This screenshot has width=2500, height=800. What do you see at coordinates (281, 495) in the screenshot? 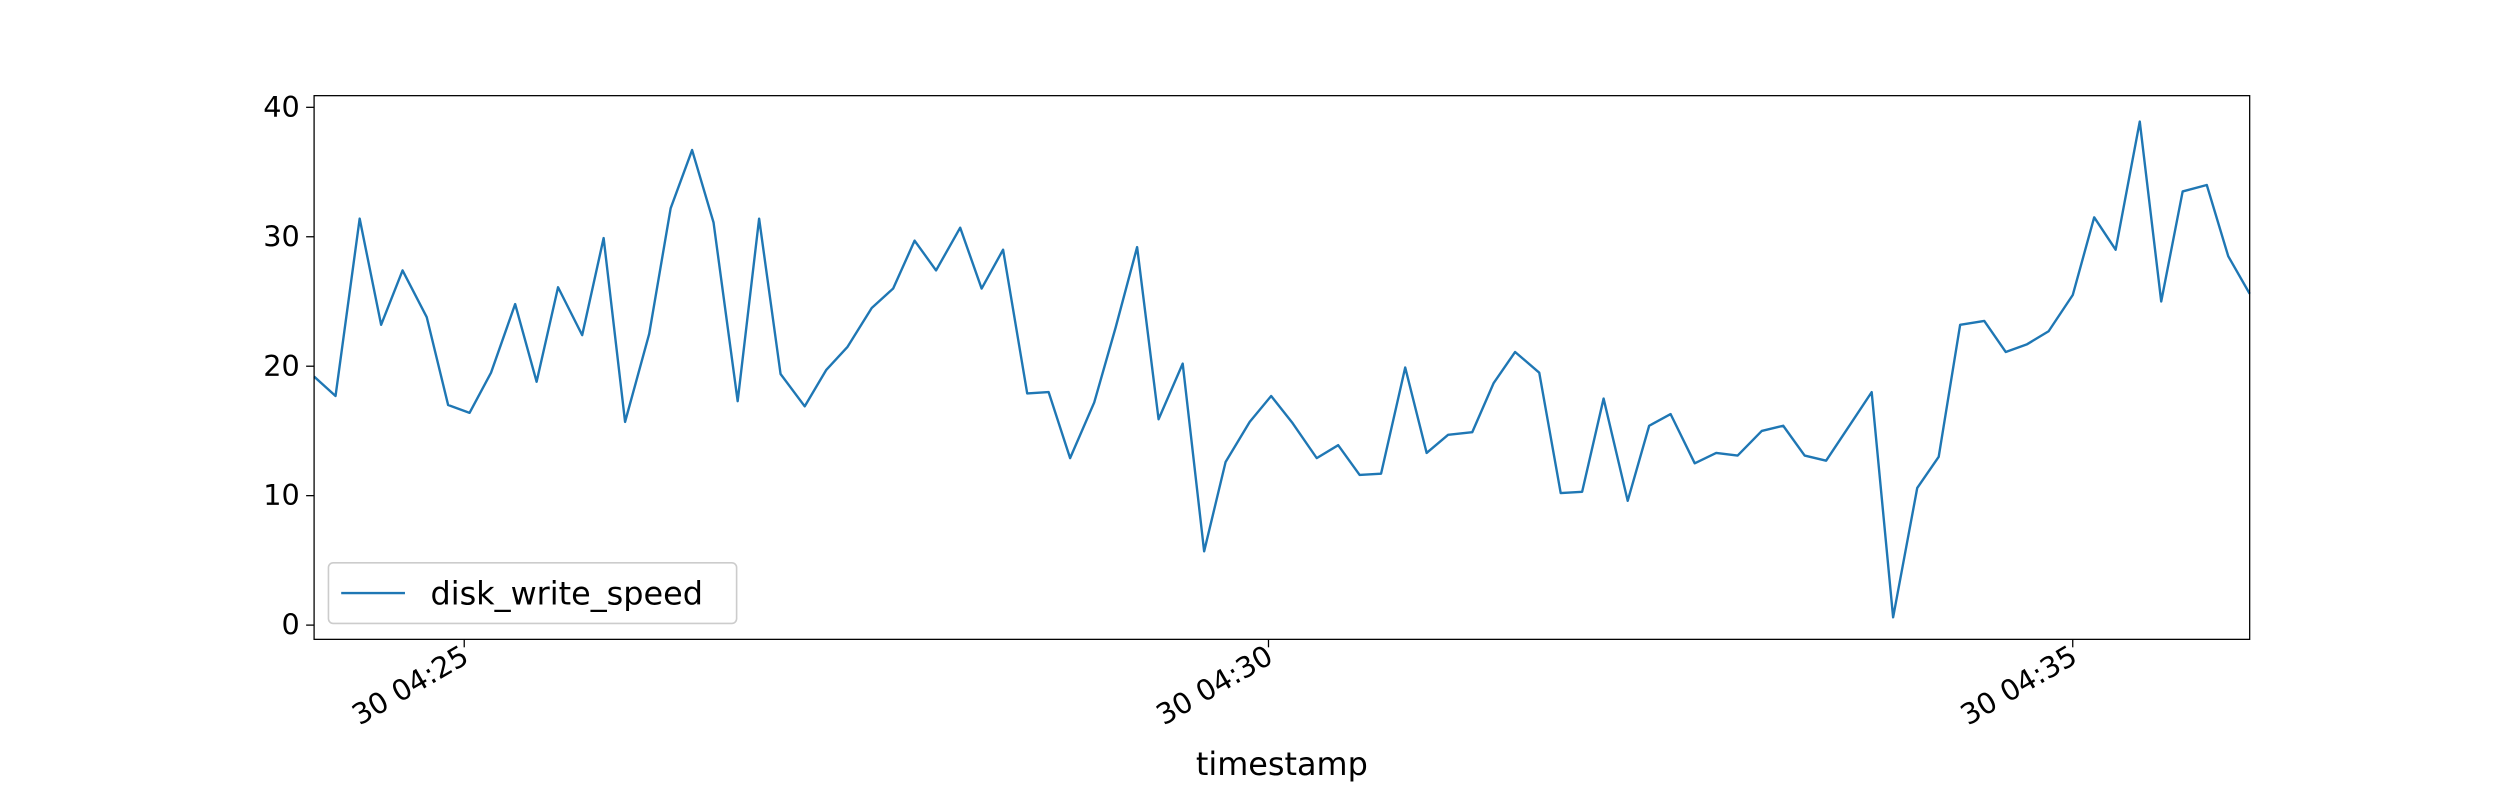
I see `y-tick-label: 10` at bounding box center [281, 495].